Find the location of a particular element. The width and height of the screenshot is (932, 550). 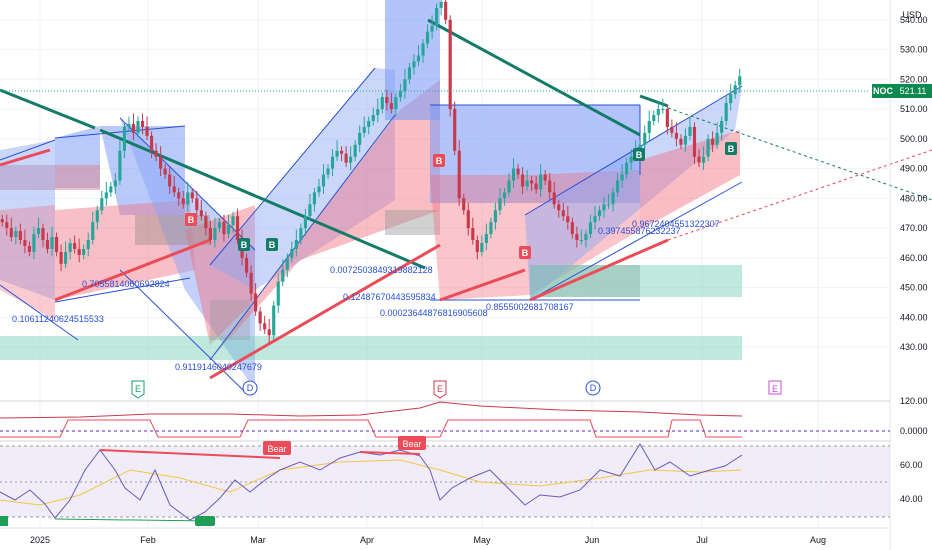

last-price-tag: 521.11 is located at coordinates (913, 91).